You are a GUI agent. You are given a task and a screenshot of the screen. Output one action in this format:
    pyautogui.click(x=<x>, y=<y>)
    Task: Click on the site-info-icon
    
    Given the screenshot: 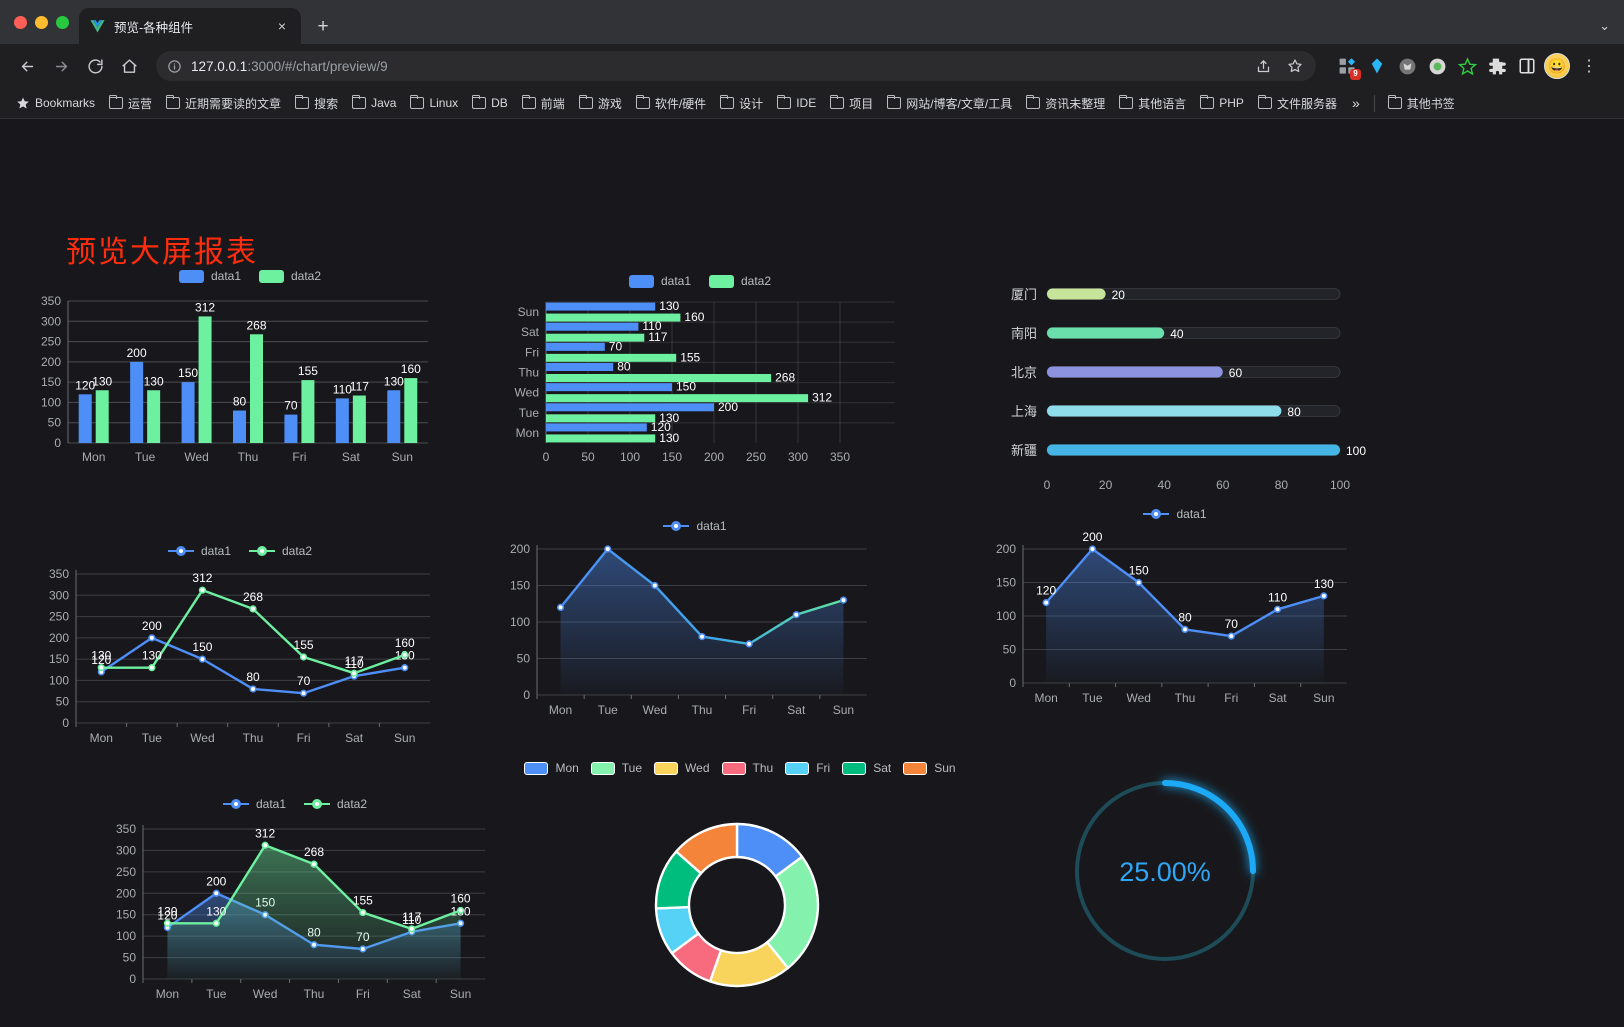 What is the action you would take?
    pyautogui.click(x=174, y=66)
    